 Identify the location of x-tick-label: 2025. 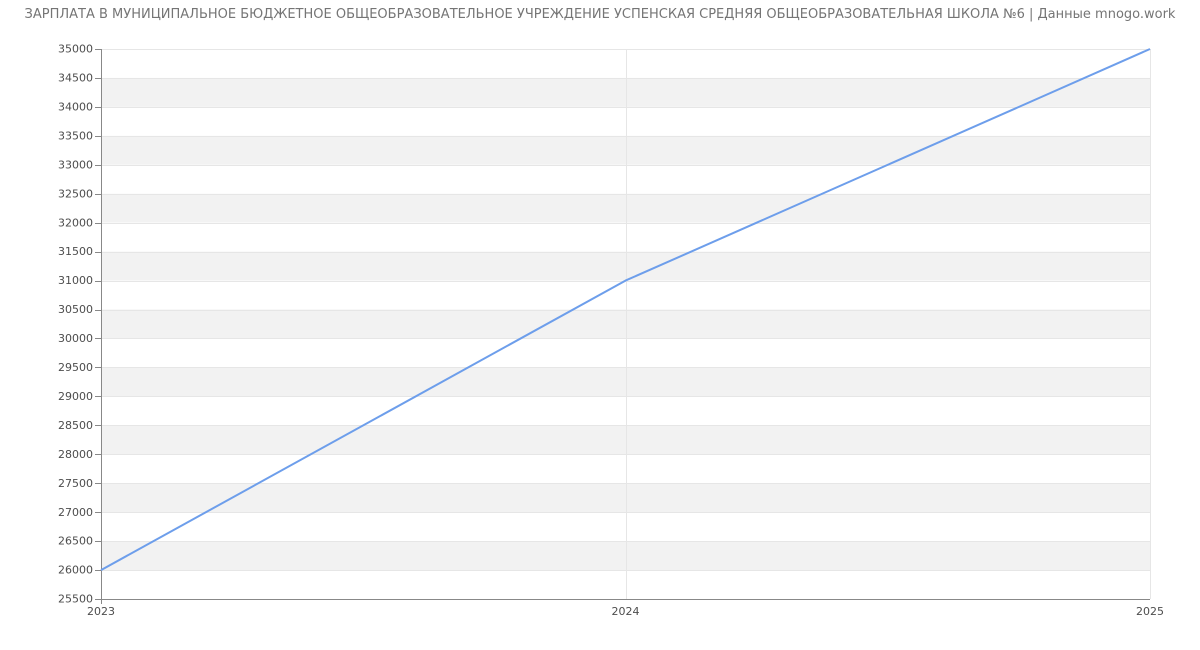
(1150, 611).